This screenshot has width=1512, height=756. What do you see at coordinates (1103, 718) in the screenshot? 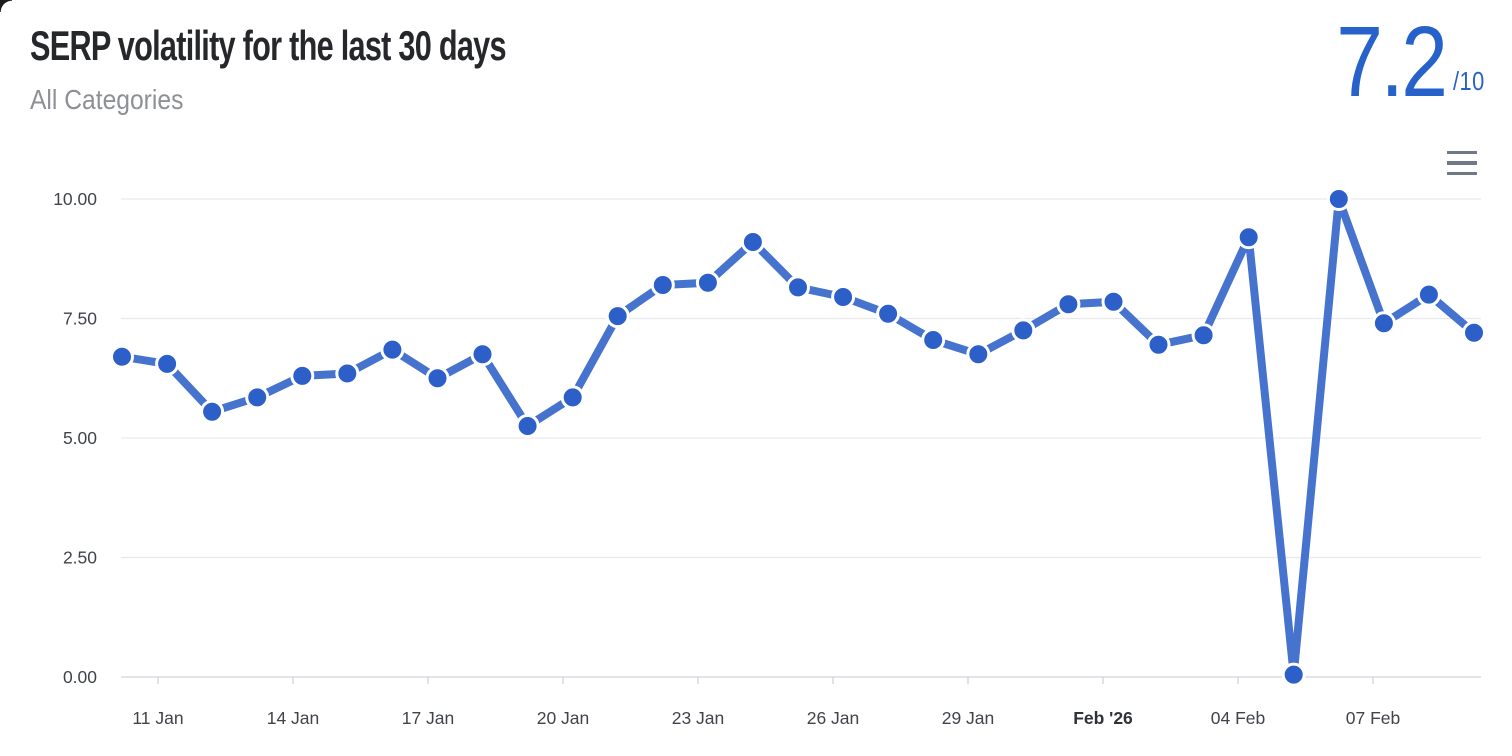
I see `x-axis-label: Feb '26` at bounding box center [1103, 718].